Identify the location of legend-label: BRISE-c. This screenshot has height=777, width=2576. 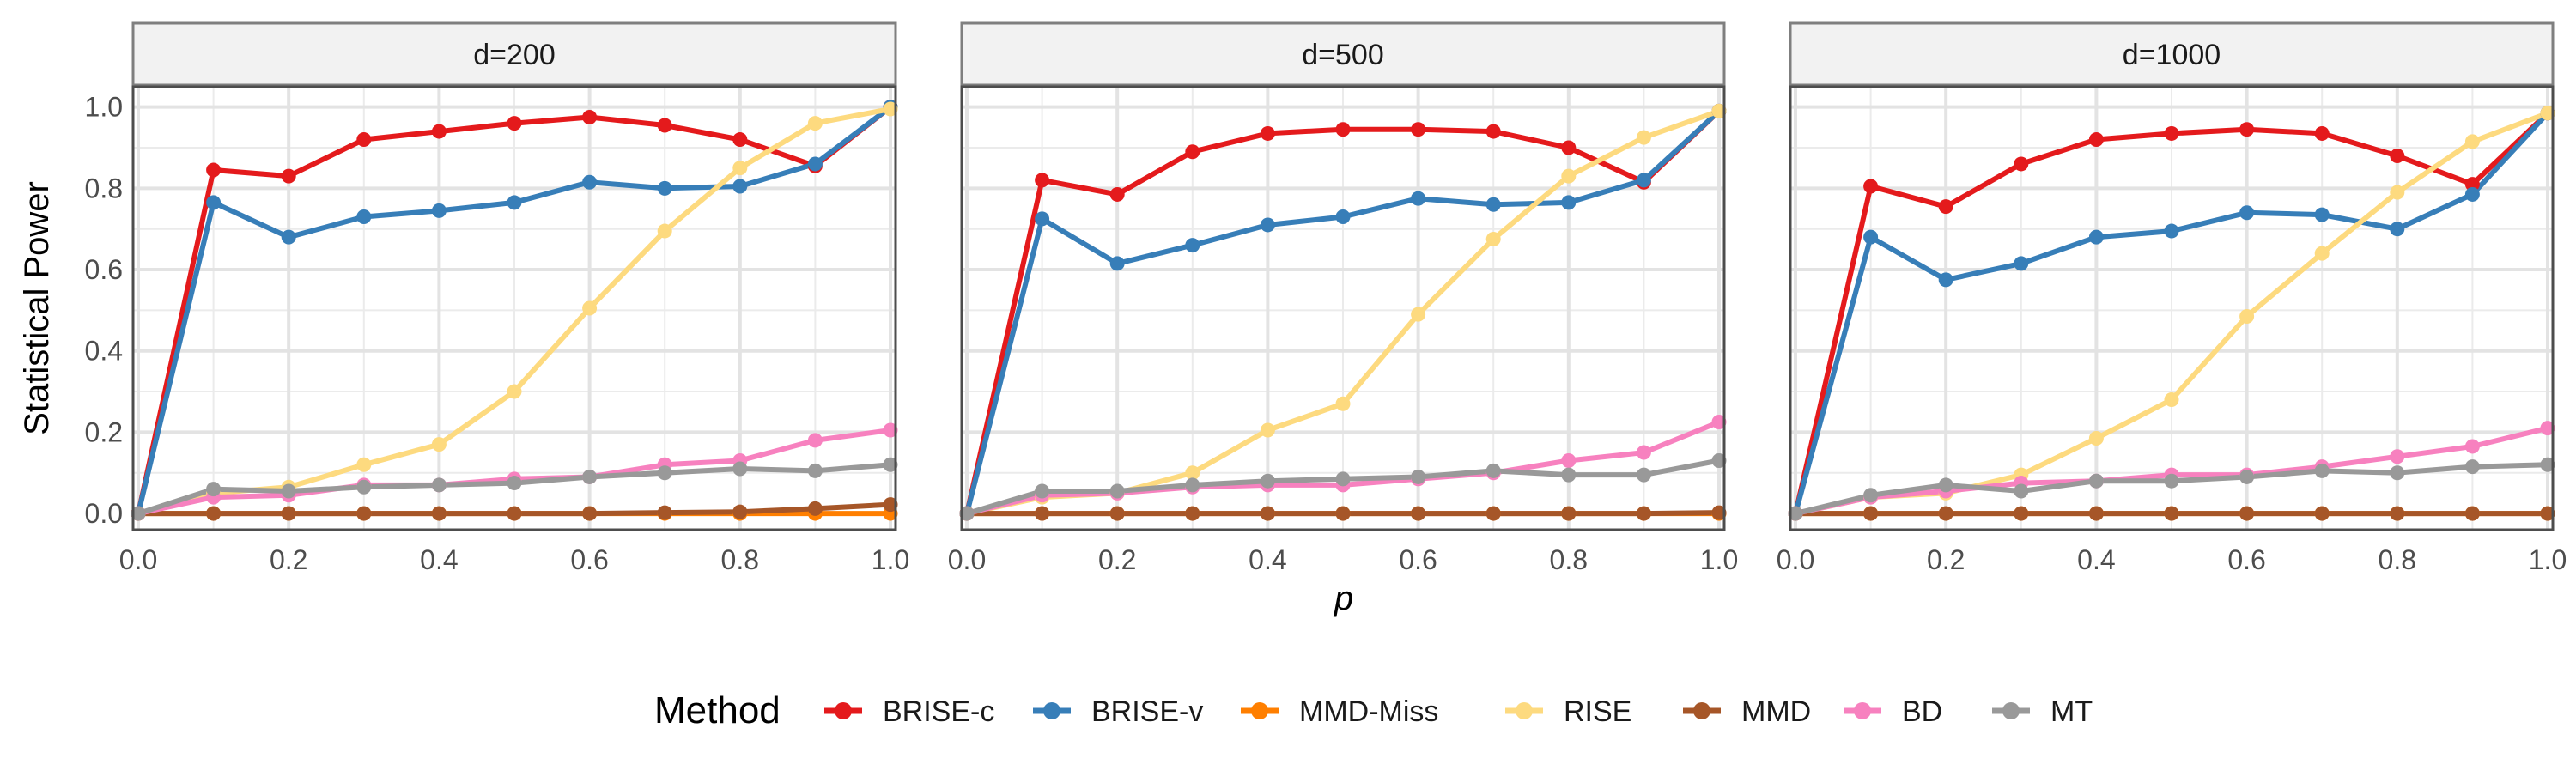
(939, 711).